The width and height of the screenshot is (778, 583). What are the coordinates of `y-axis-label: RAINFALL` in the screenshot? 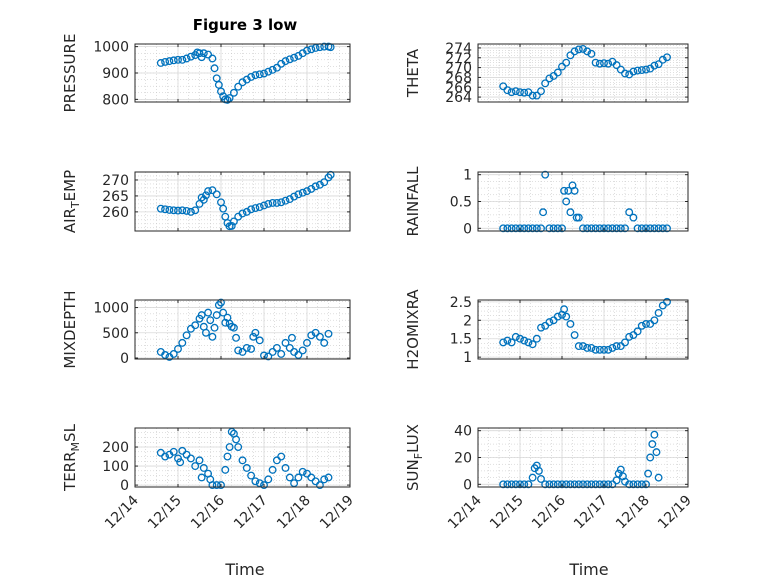 It's located at (413, 201).